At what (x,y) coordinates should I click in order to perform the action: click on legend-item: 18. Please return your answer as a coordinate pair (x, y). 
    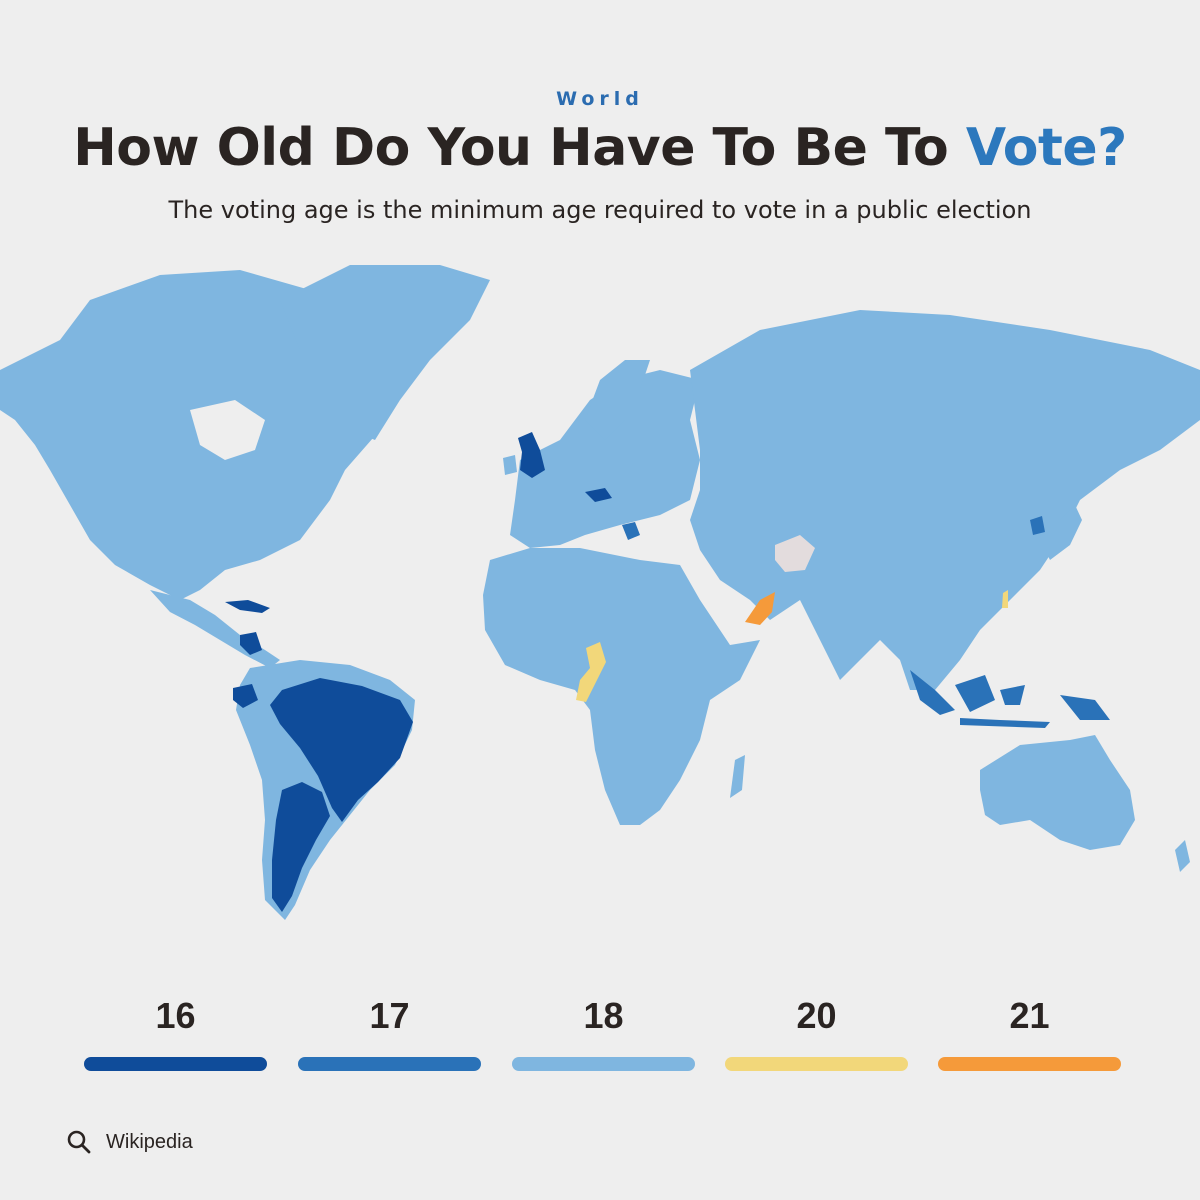
    Looking at the image, I should click on (603, 1040).